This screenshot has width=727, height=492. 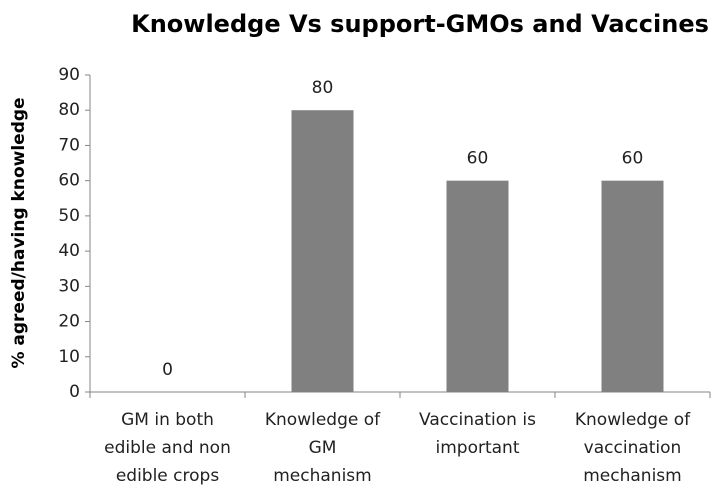 I want to click on x-tick-label-line: GM in both, so click(x=167, y=420).